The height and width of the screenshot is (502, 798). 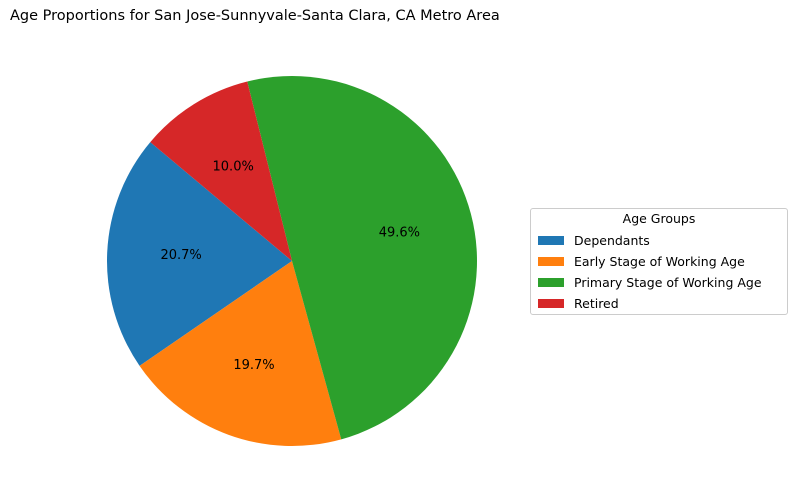 What do you see at coordinates (668, 282) in the screenshot?
I see `legend-label: Primary Stage of Working Age` at bounding box center [668, 282].